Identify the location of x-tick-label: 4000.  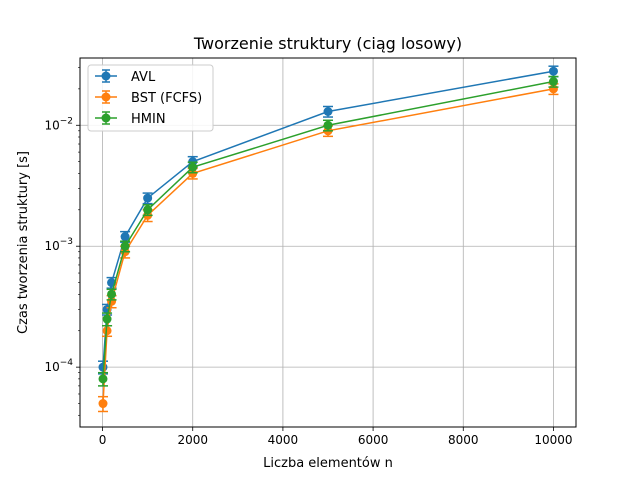
(283, 440).